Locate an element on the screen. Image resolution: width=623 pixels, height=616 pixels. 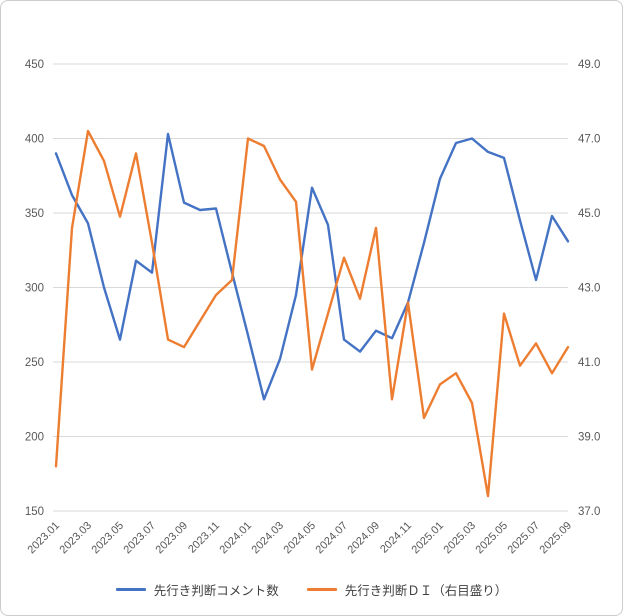
y-axis-left-tick-label: 250 is located at coordinates (34, 363).